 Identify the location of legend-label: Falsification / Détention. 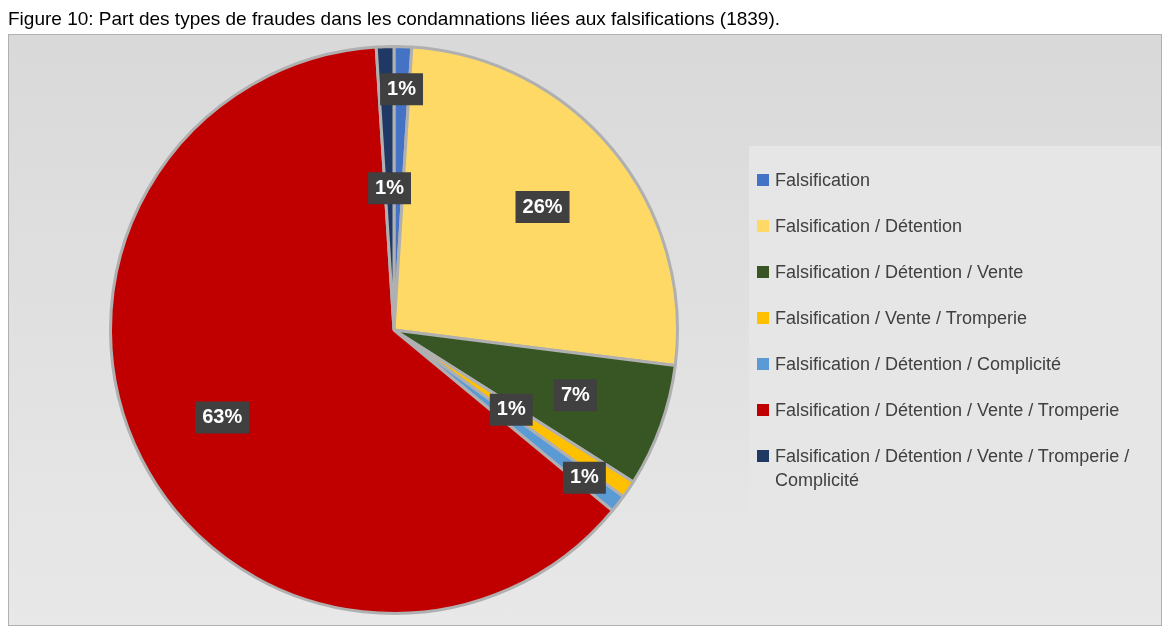
(869, 226).